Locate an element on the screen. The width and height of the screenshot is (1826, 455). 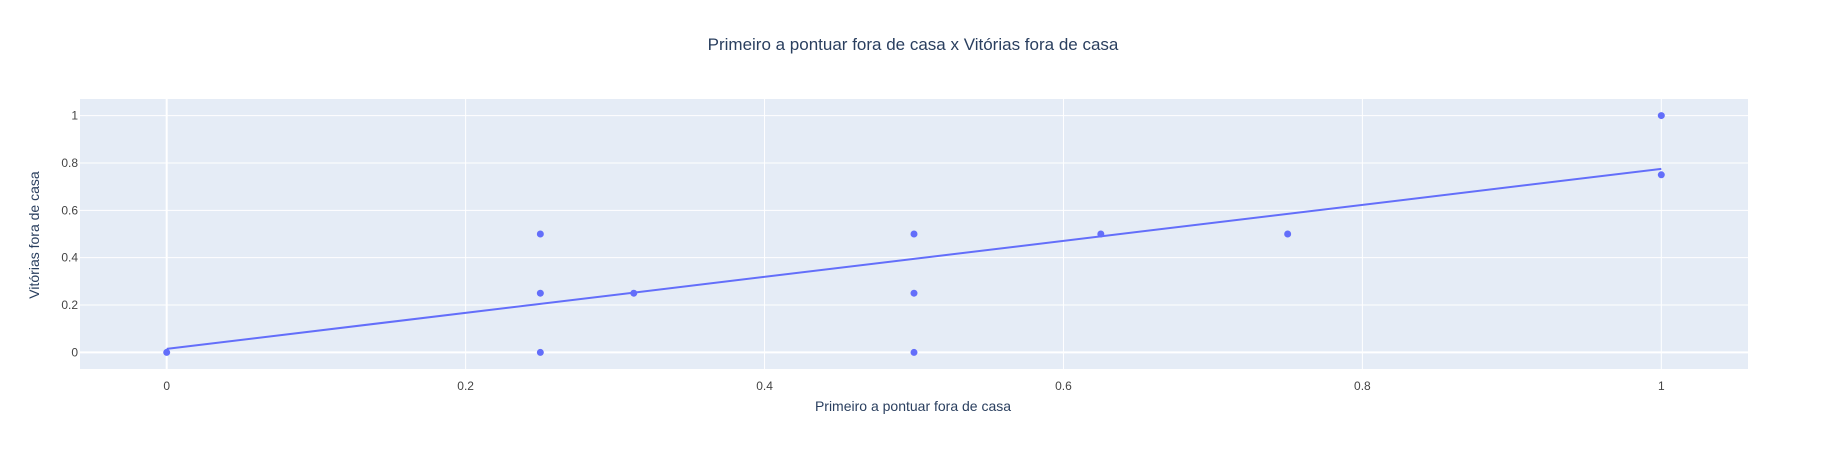
y-tick-label: 0.8 is located at coordinates (69, 163).